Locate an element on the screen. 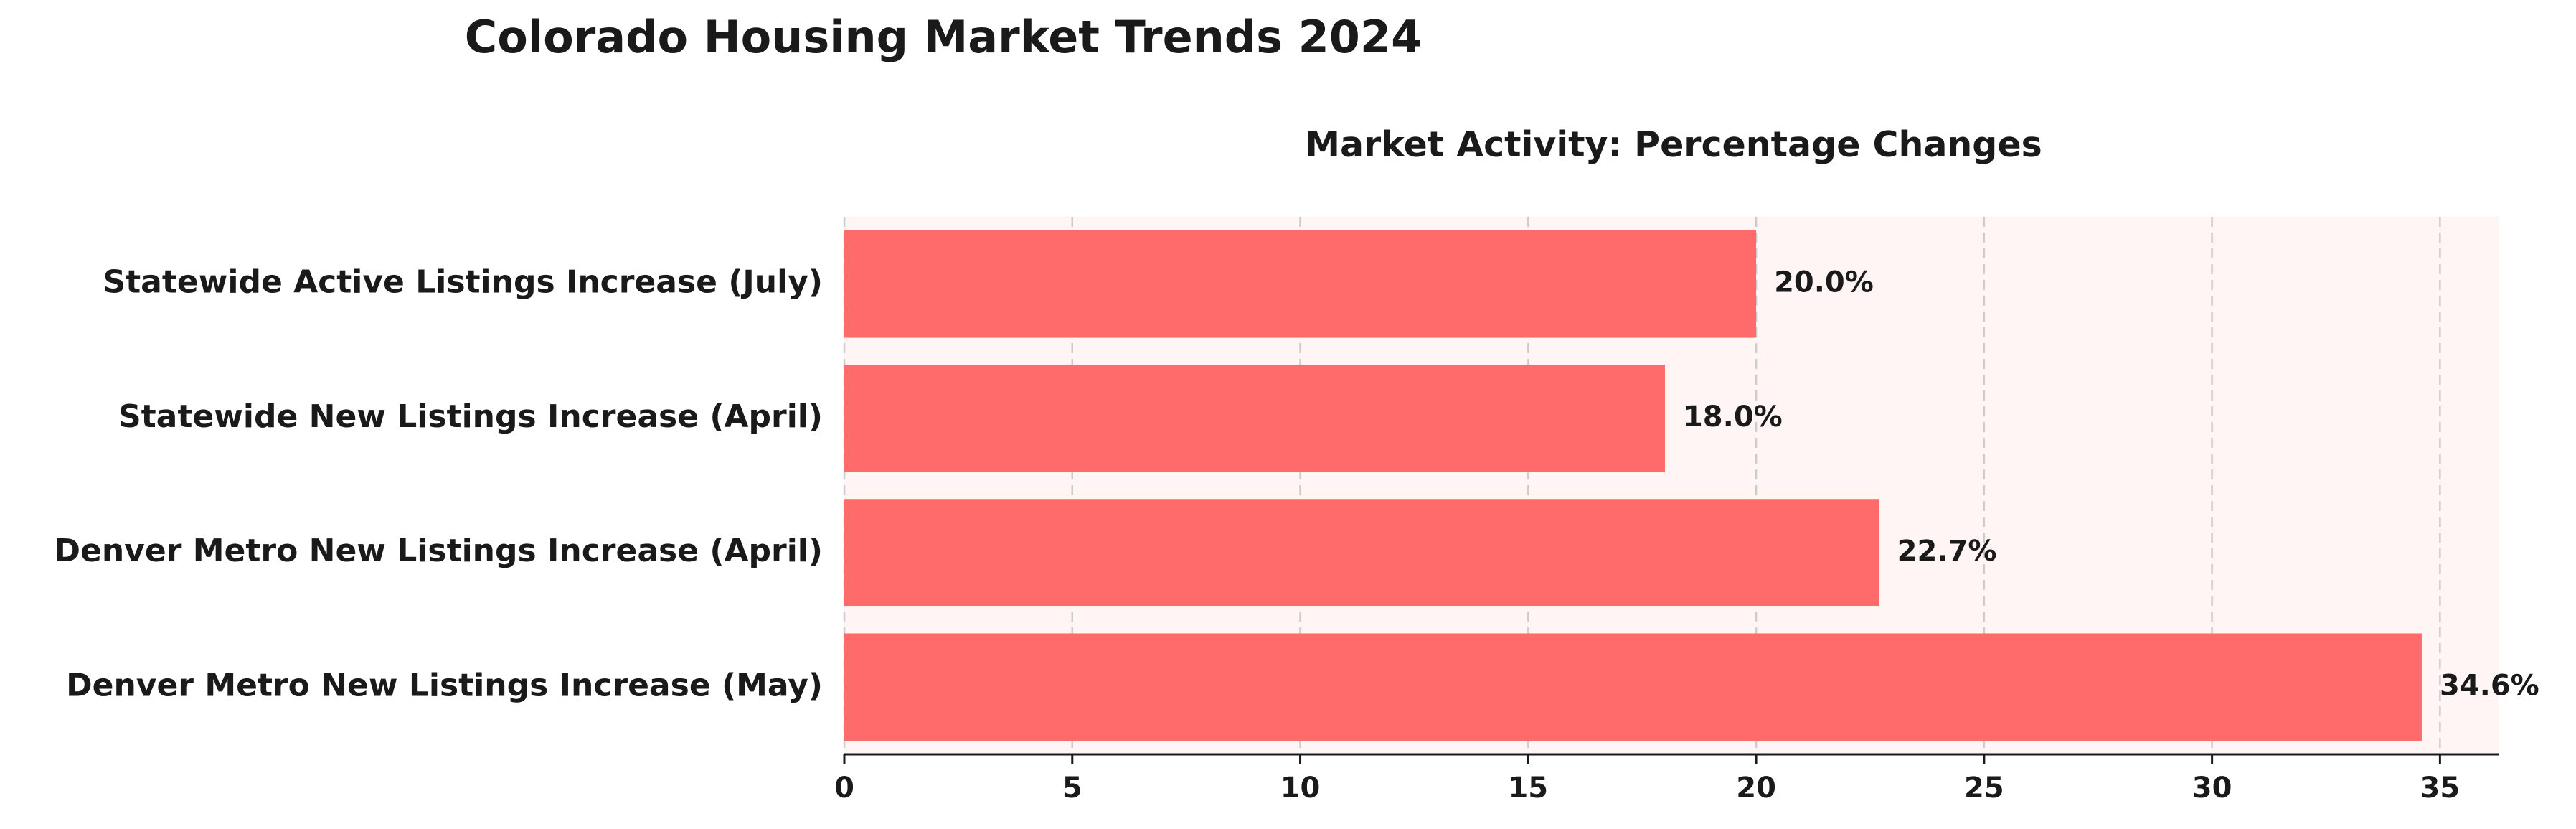 Image resolution: width=2576 pixels, height=829 pixels. bar-value-label: 34.6% is located at coordinates (2489, 686).